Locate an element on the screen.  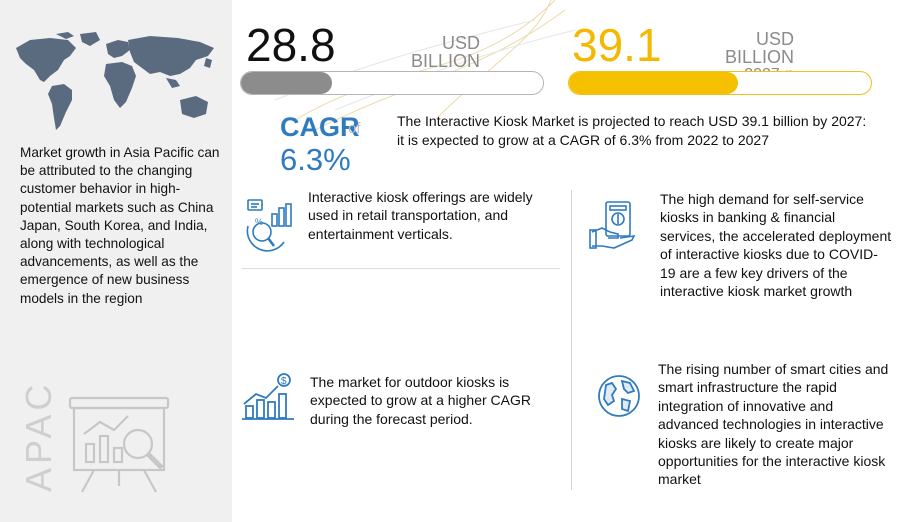
region-label: APAC is located at coordinates (38, 436).